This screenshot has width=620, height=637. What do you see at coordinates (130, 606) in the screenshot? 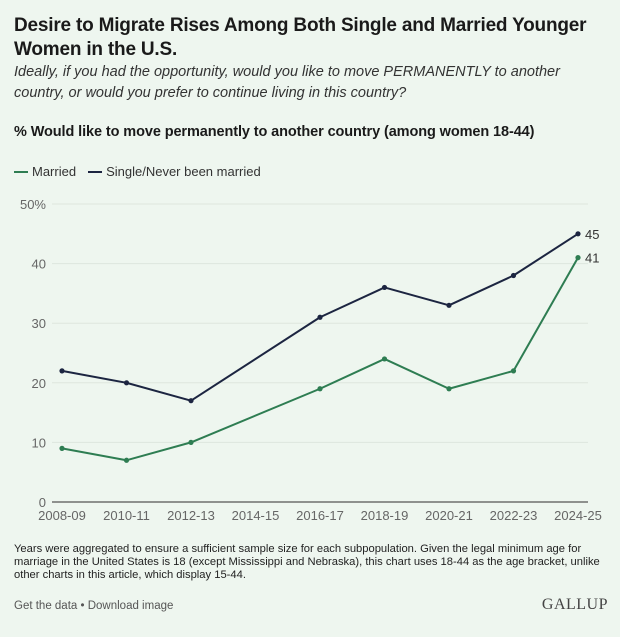
I see `download-image-link: Download image` at bounding box center [130, 606].